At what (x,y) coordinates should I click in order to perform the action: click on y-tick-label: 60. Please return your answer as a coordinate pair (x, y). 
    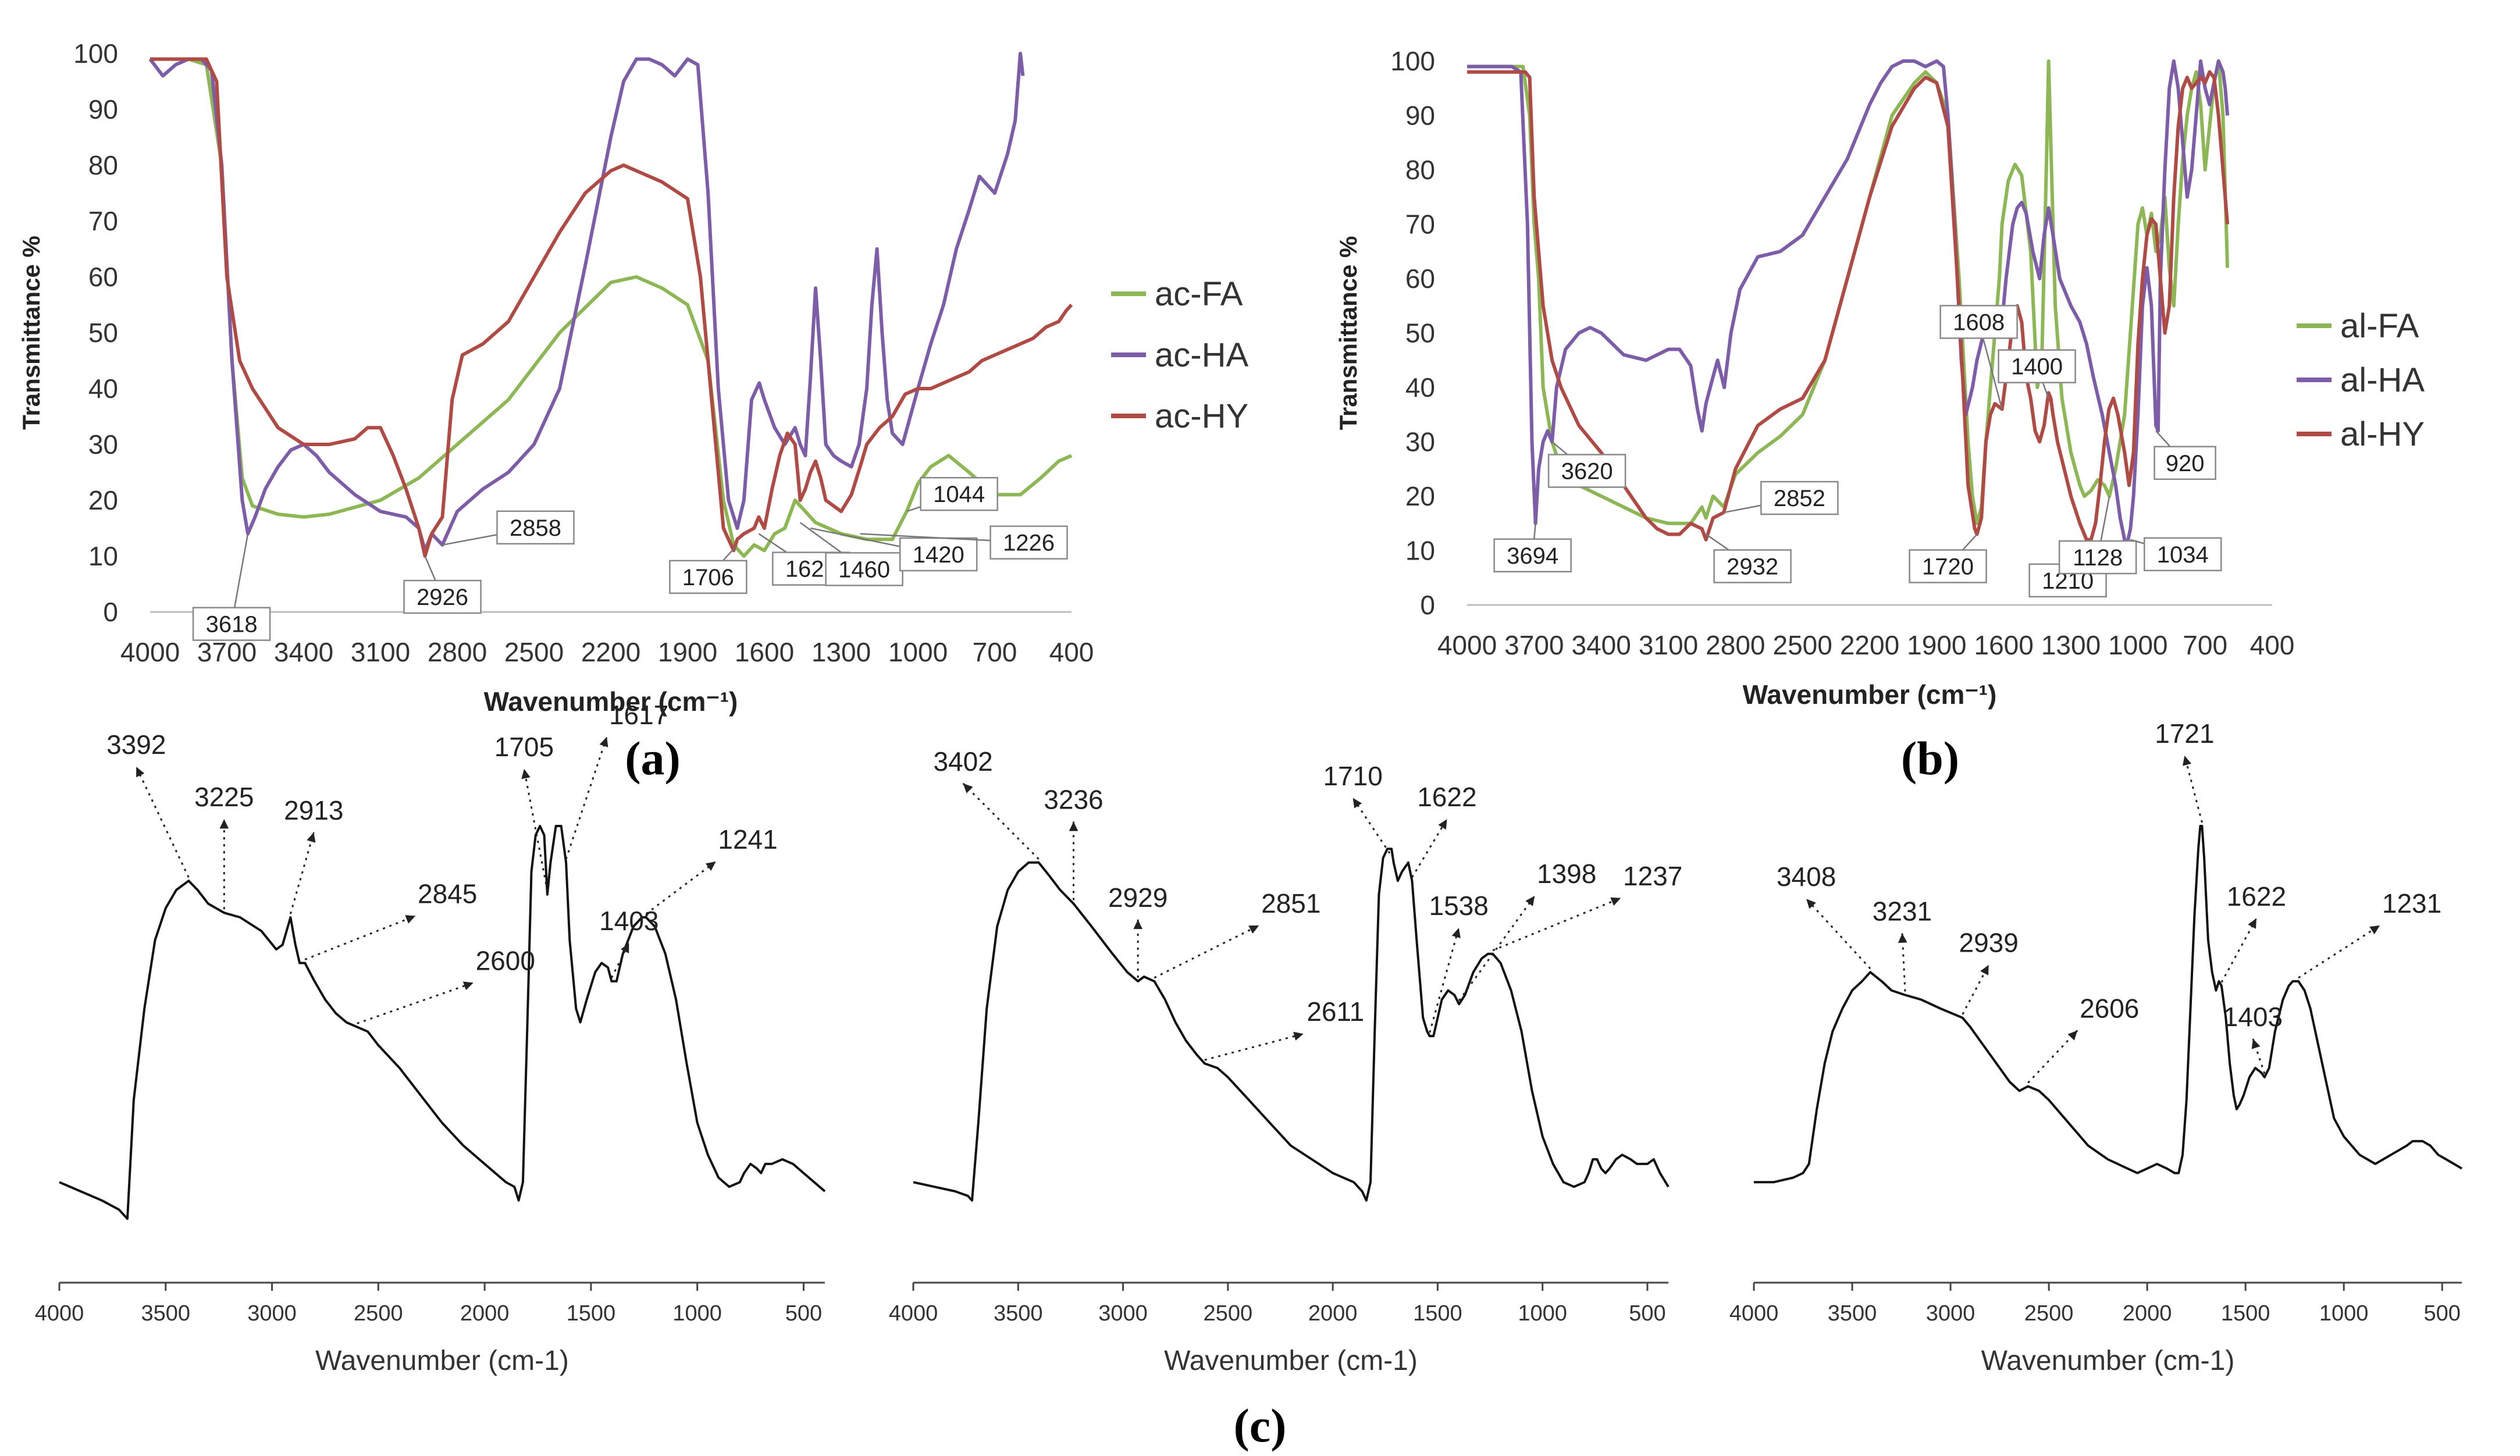
    Looking at the image, I should click on (103, 277).